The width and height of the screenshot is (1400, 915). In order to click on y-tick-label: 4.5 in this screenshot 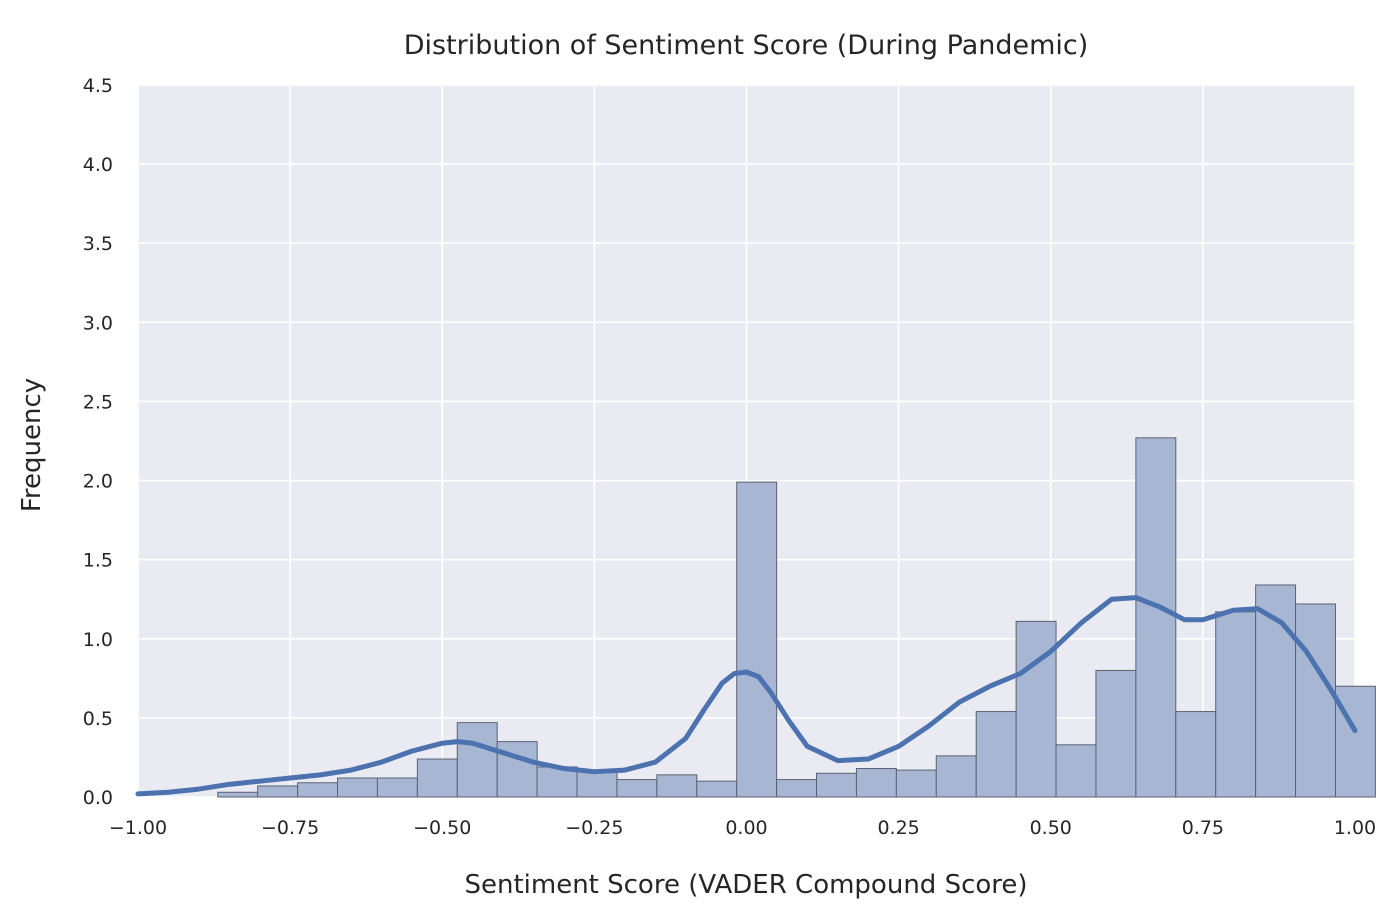, I will do `click(98, 86)`.